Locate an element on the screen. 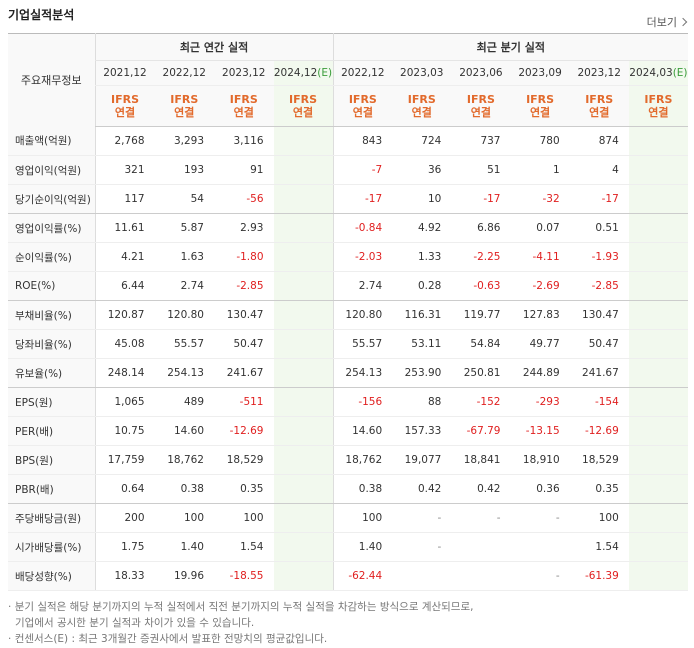 Image resolution: width=694 pixels, height=648 pixels. value-cell: 11.61 is located at coordinates (124, 228).